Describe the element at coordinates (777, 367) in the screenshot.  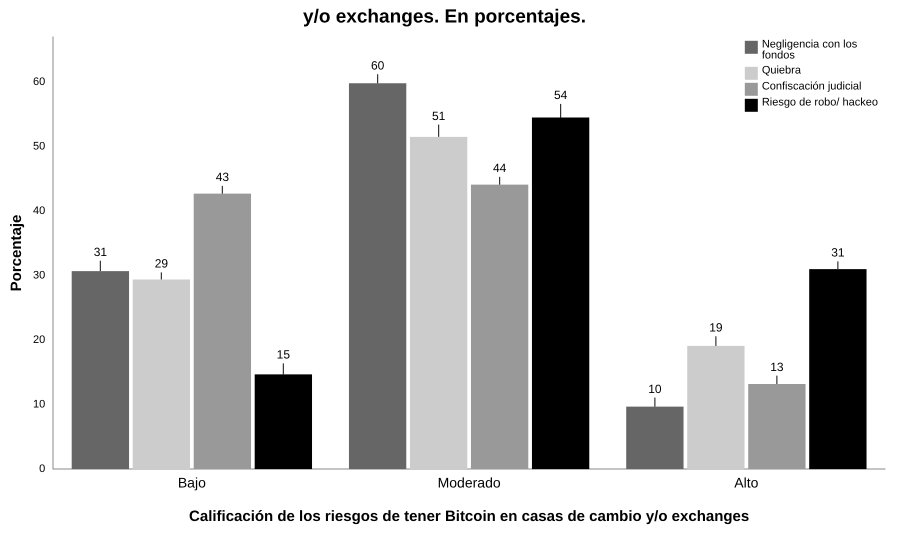
I see `data-label: 13` at that location.